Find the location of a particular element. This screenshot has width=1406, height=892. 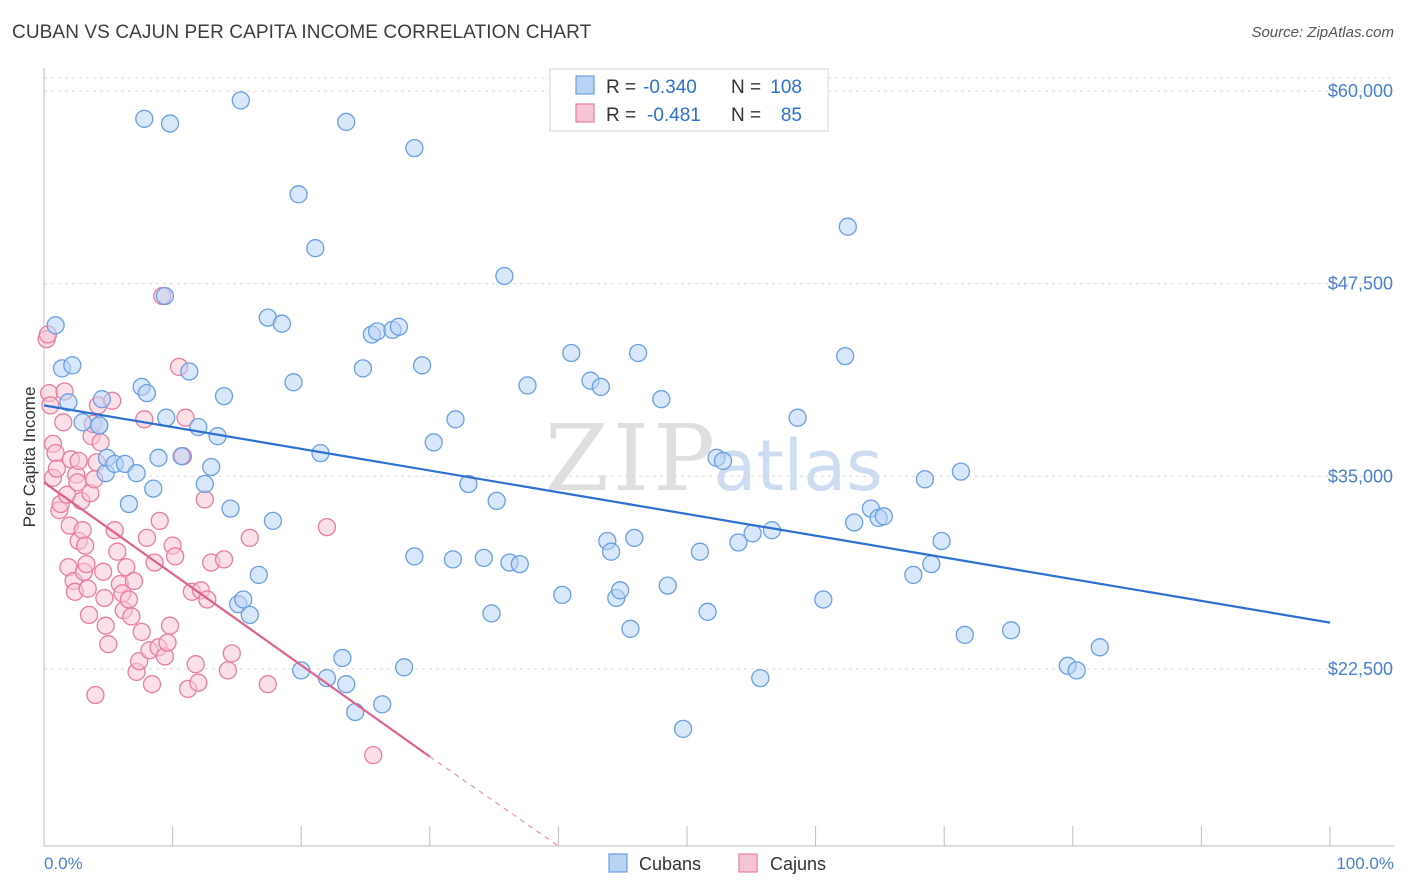

cajun-series is located at coordinates (210, 525).